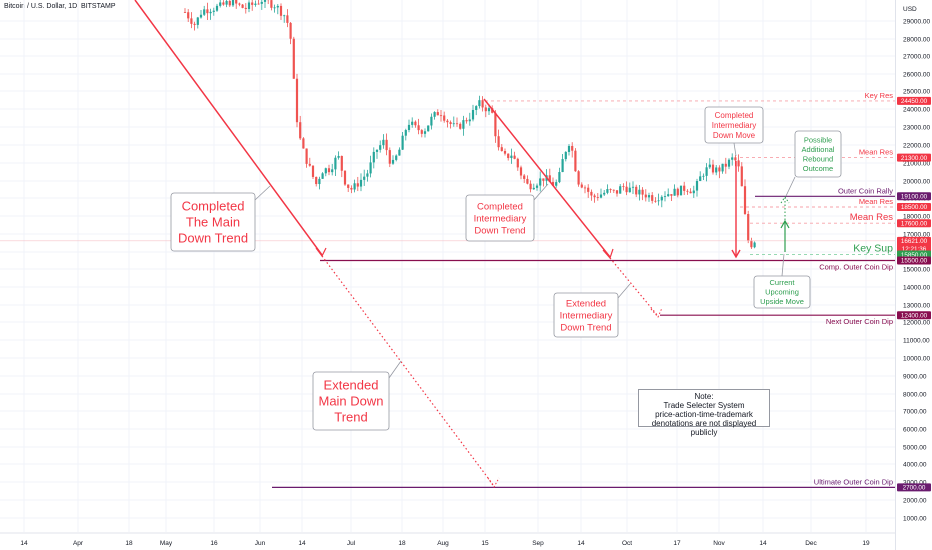  I want to click on key-sup-label: Key Sup, so click(873, 249).